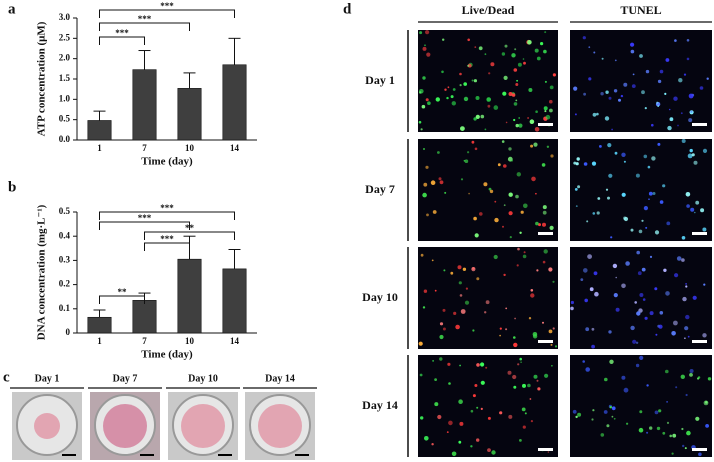 The height and width of the screenshot is (462, 714). Describe the element at coordinates (6, 377) in the screenshot. I see `panel-label: c` at that location.